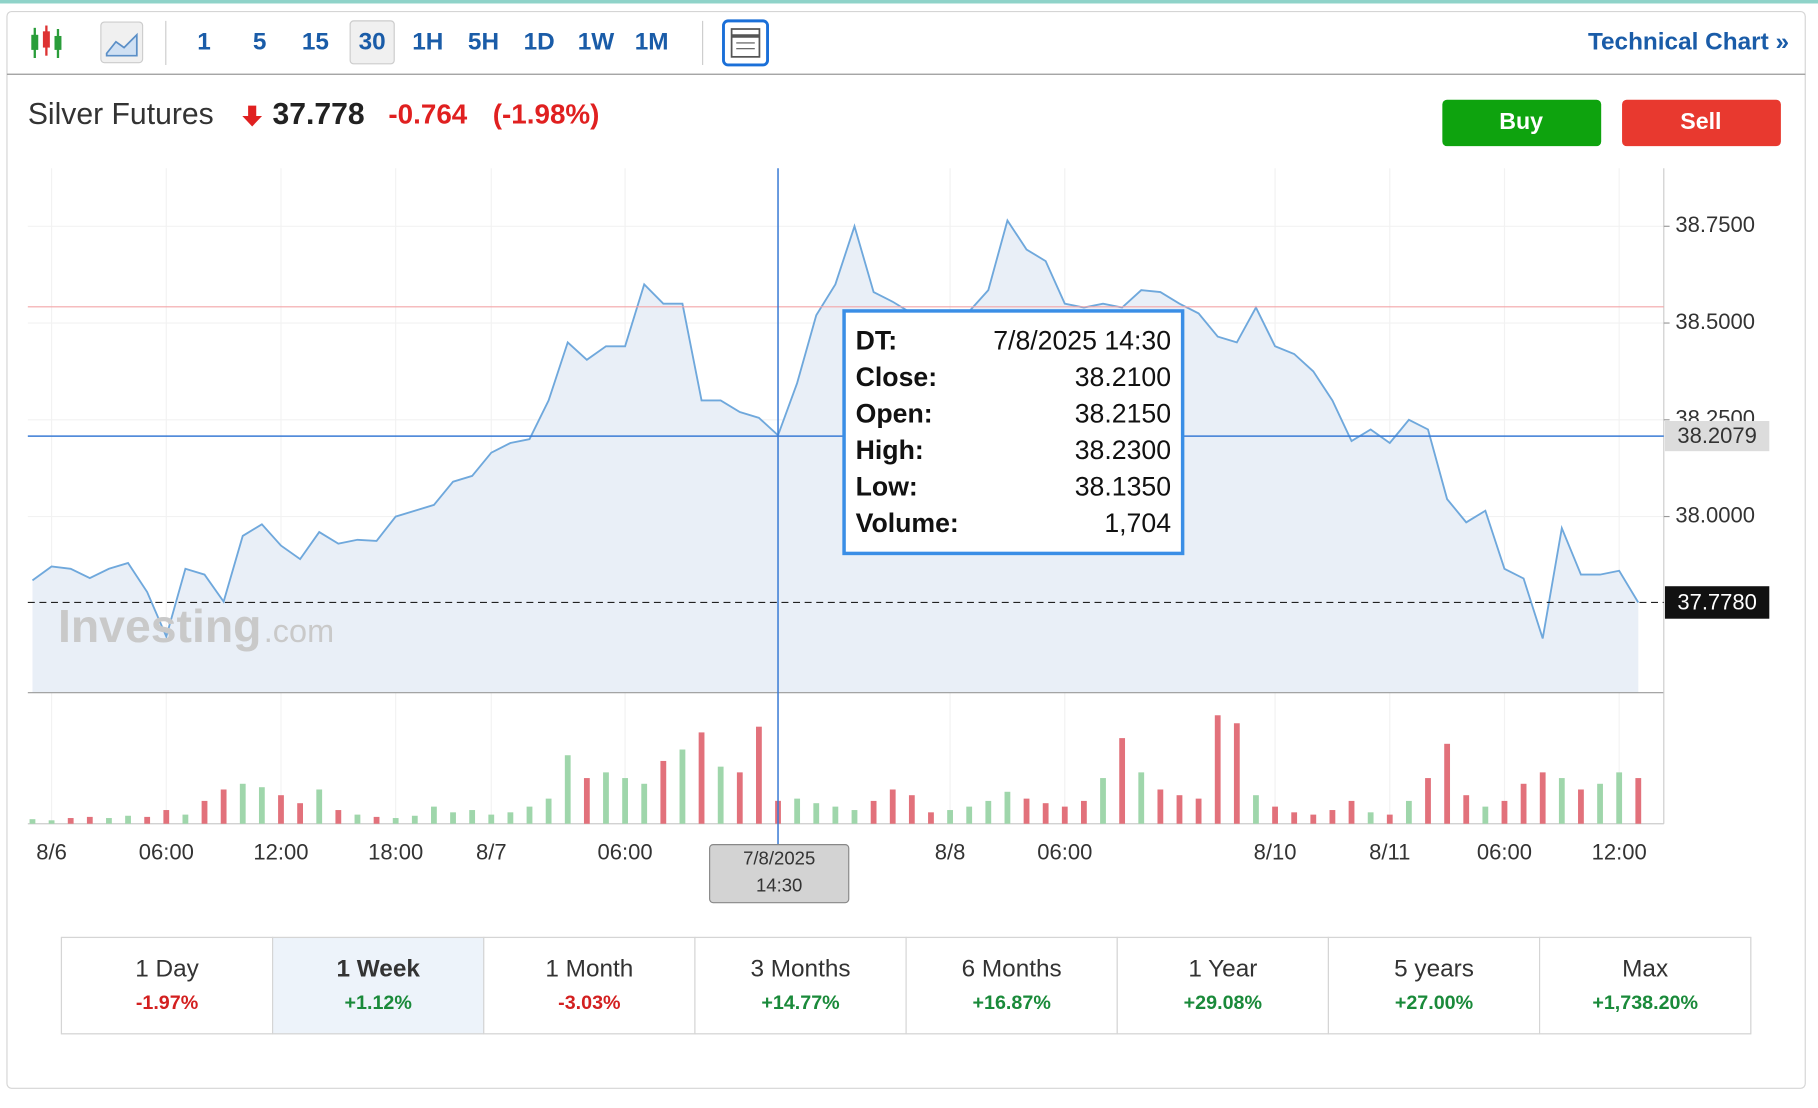  I want to click on buy-label: Buy, so click(1521, 121).